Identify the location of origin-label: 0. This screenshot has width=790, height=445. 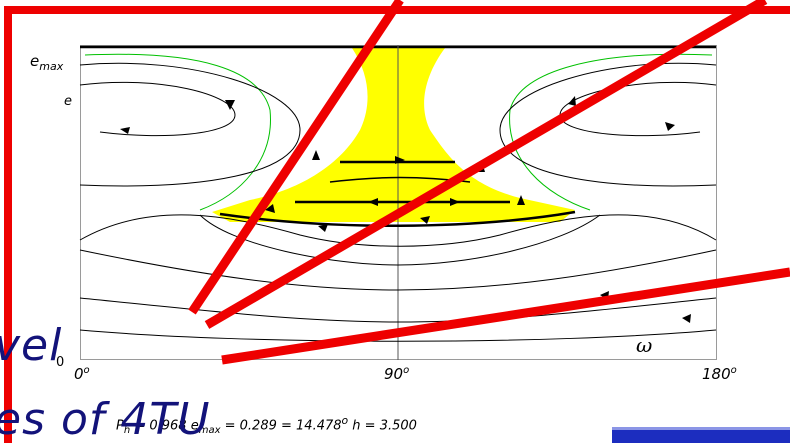
(60, 362).